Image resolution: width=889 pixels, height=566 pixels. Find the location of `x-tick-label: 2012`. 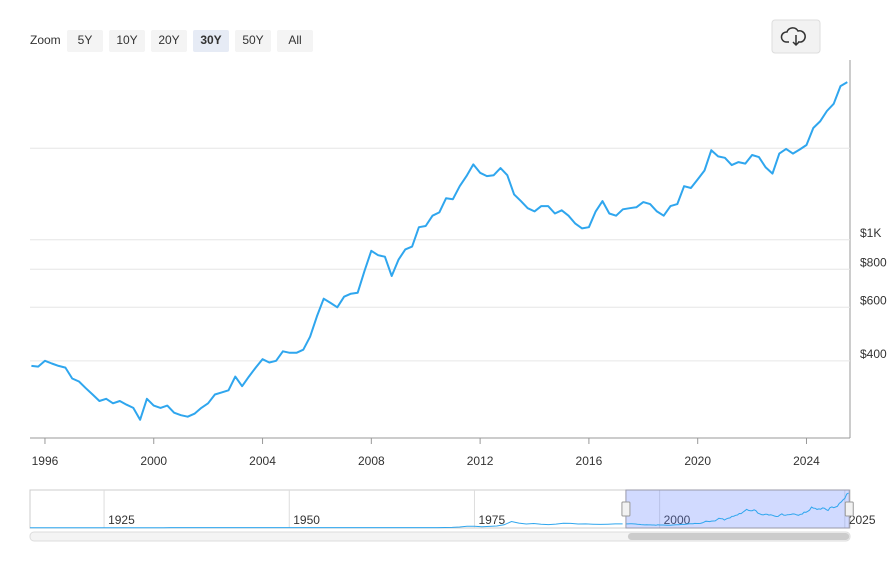

x-tick-label: 2012 is located at coordinates (480, 461).